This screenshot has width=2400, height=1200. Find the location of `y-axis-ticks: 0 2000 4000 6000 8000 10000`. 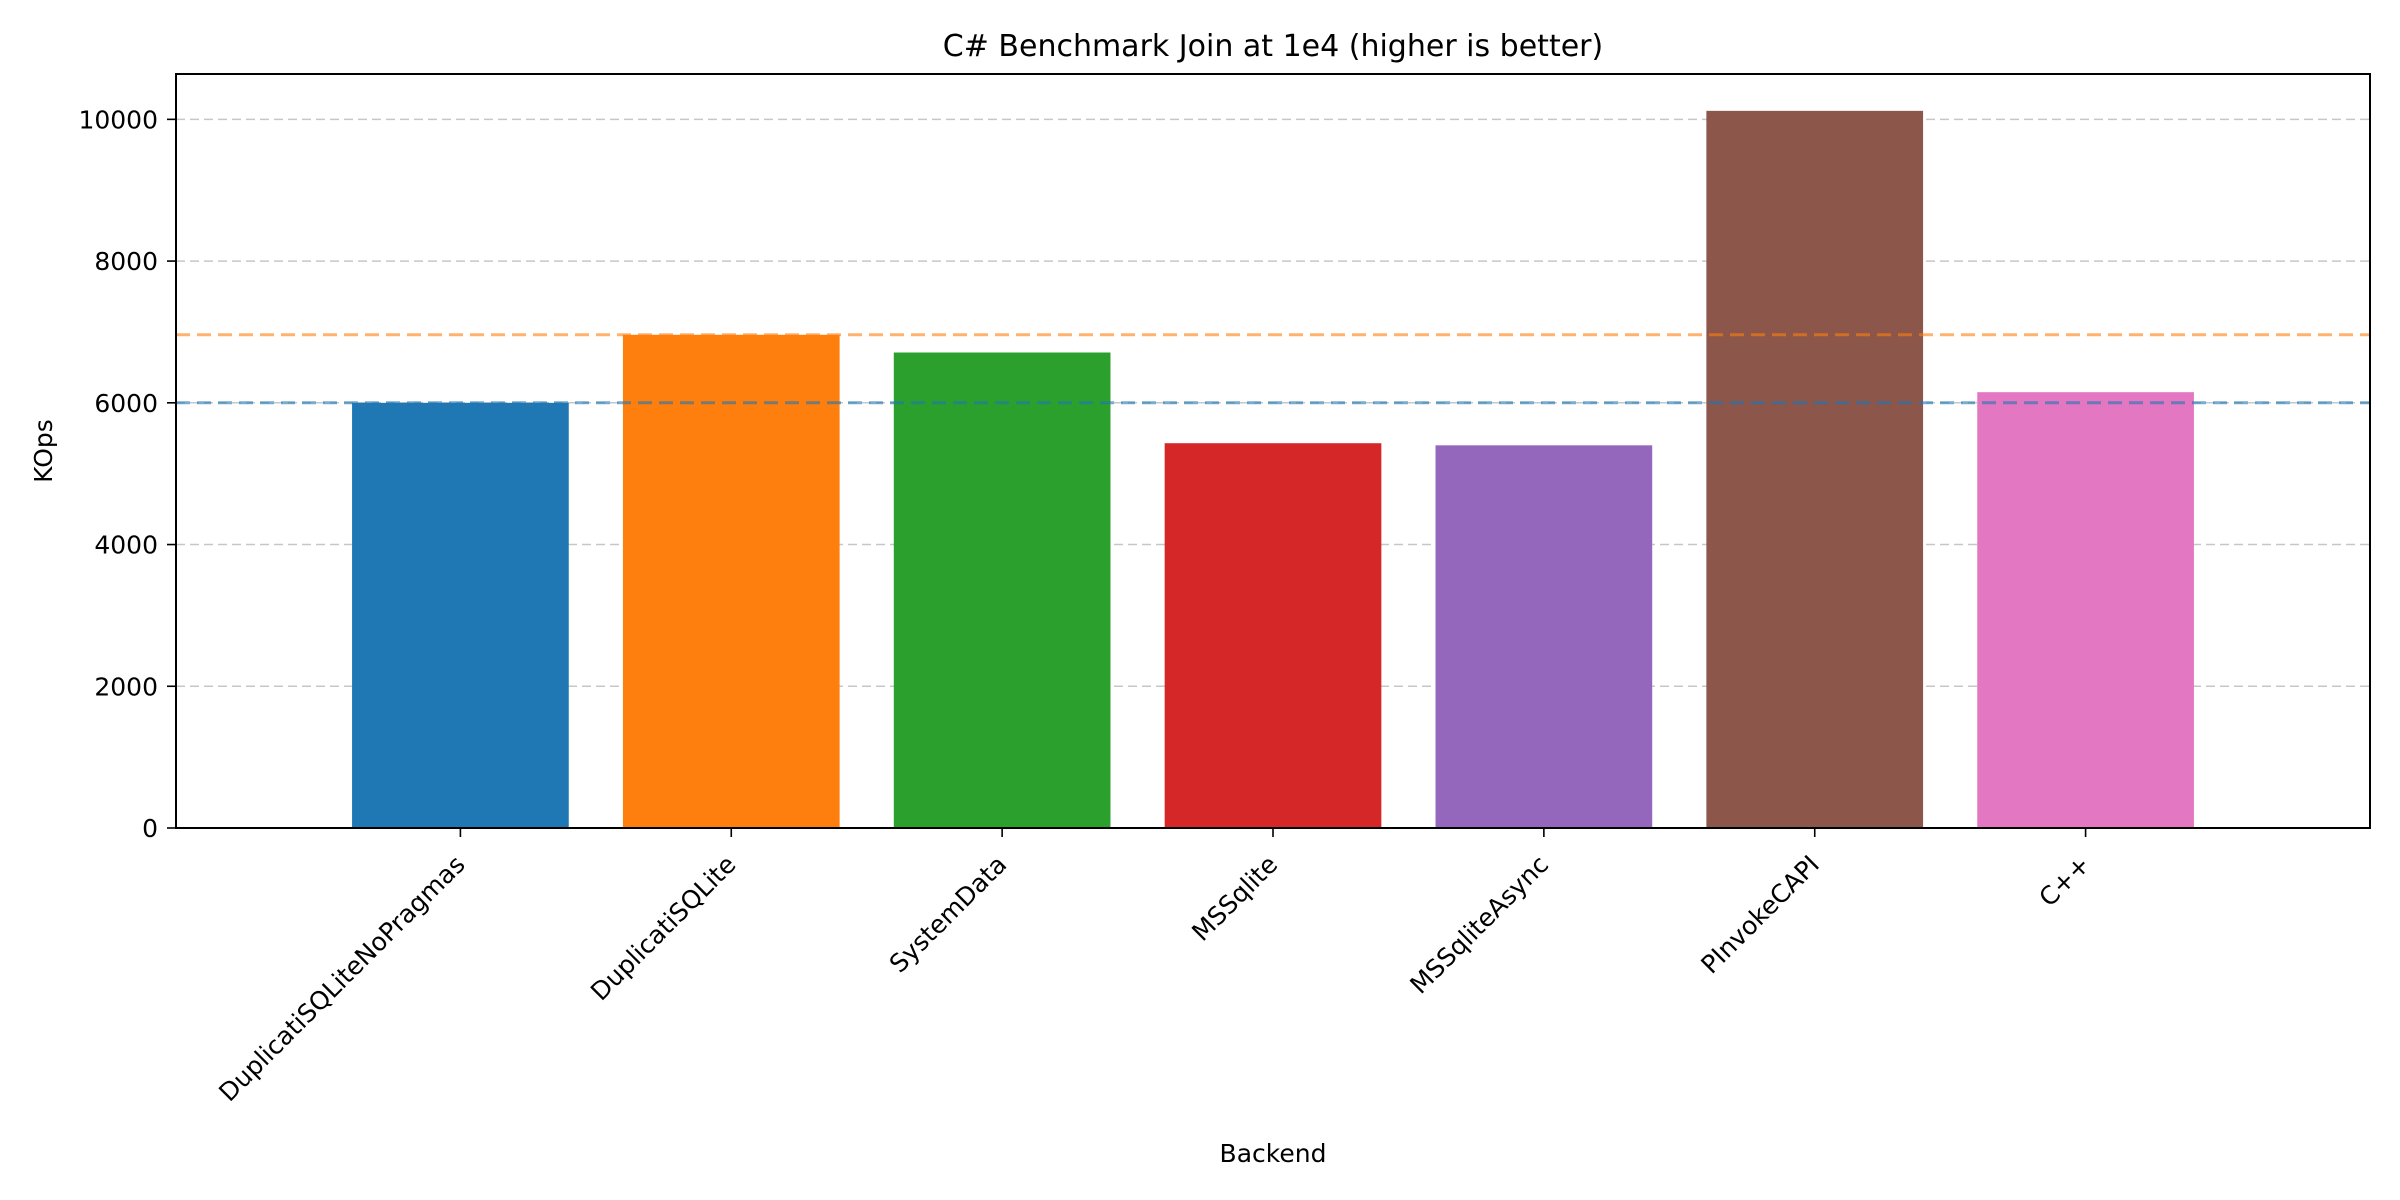

y-axis-ticks: 0 2000 4000 6000 8000 10000 is located at coordinates (127, 474).